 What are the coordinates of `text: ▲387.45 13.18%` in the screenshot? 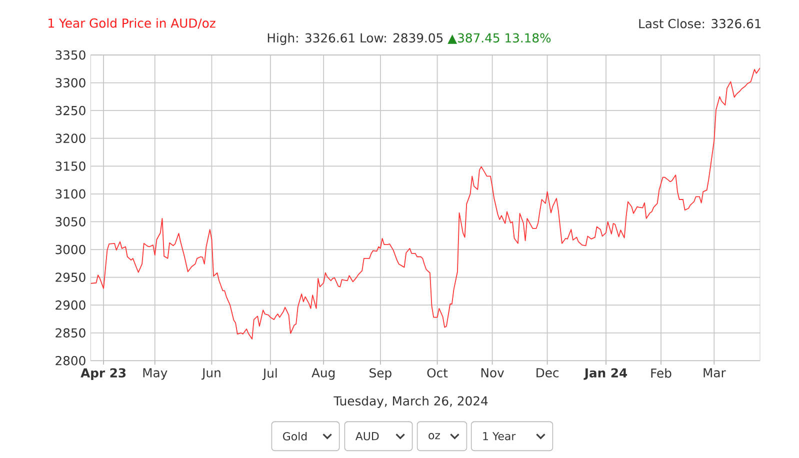 It's located at (499, 38).